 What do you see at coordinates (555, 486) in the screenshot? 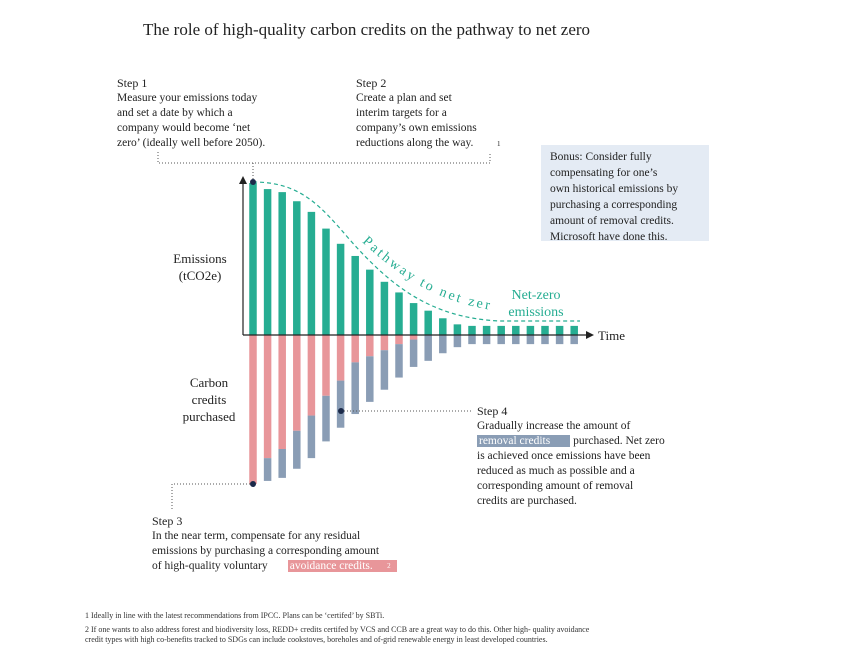
I see `step4-text: corresponding amount of removal` at bounding box center [555, 486].